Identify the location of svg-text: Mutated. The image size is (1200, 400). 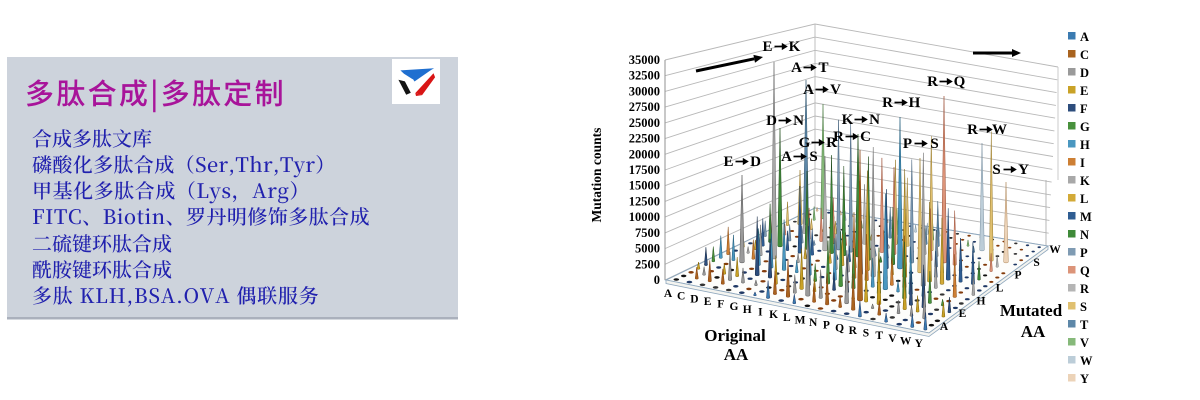
(1031, 310).